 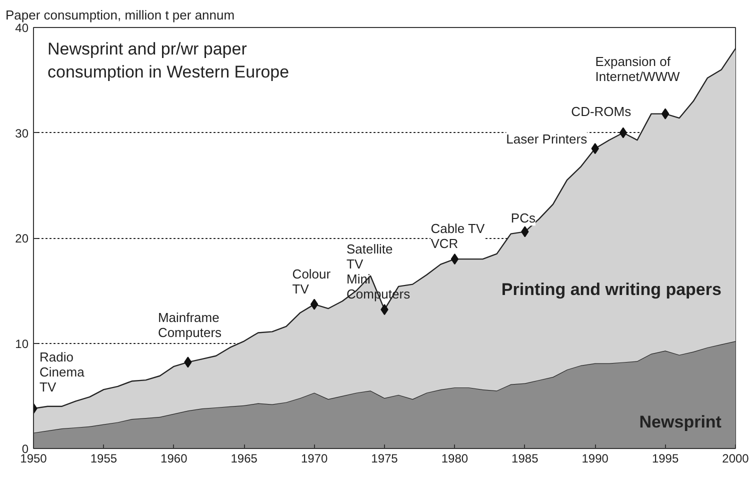 What do you see at coordinates (120, 15) in the screenshot?
I see `y-axis-title: Paper consumption, million t per annum` at bounding box center [120, 15].